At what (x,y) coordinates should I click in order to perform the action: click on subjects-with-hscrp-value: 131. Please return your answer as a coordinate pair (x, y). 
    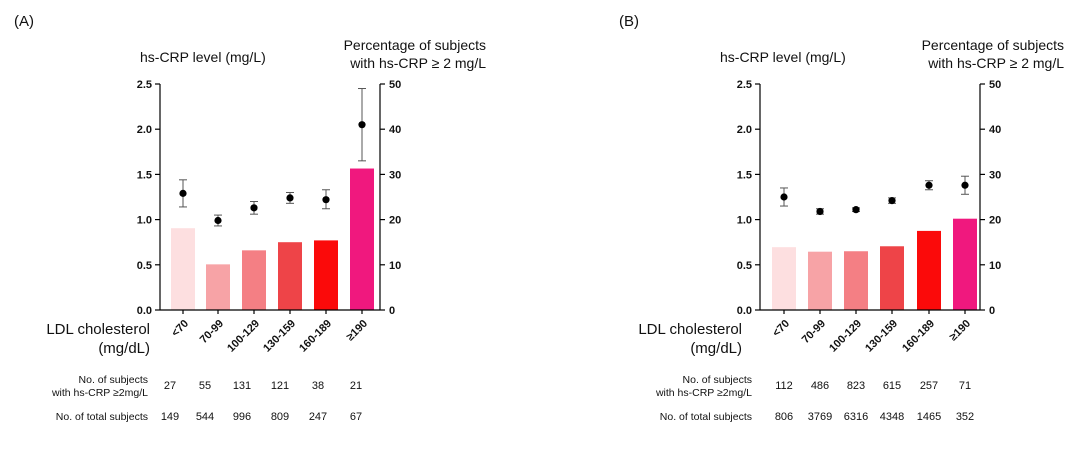
    Looking at the image, I should click on (242, 386).